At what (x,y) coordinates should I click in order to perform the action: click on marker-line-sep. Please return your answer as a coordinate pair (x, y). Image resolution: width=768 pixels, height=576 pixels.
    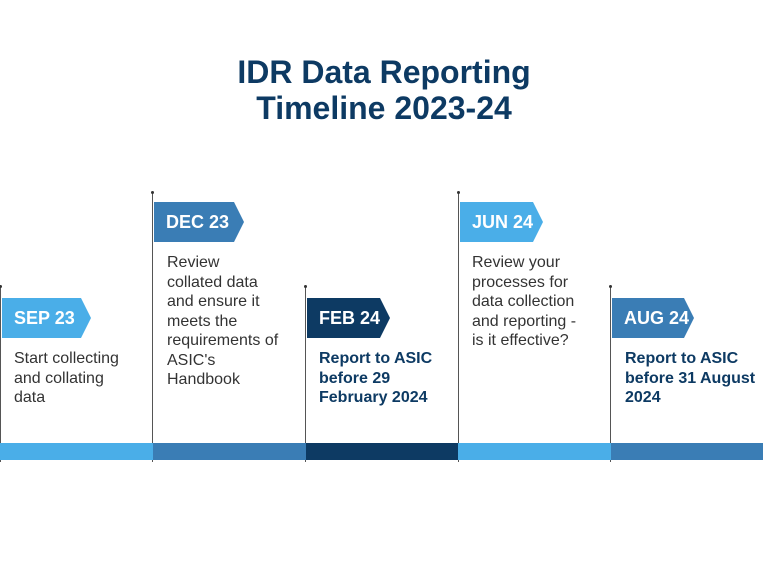
    Looking at the image, I should click on (1, 373).